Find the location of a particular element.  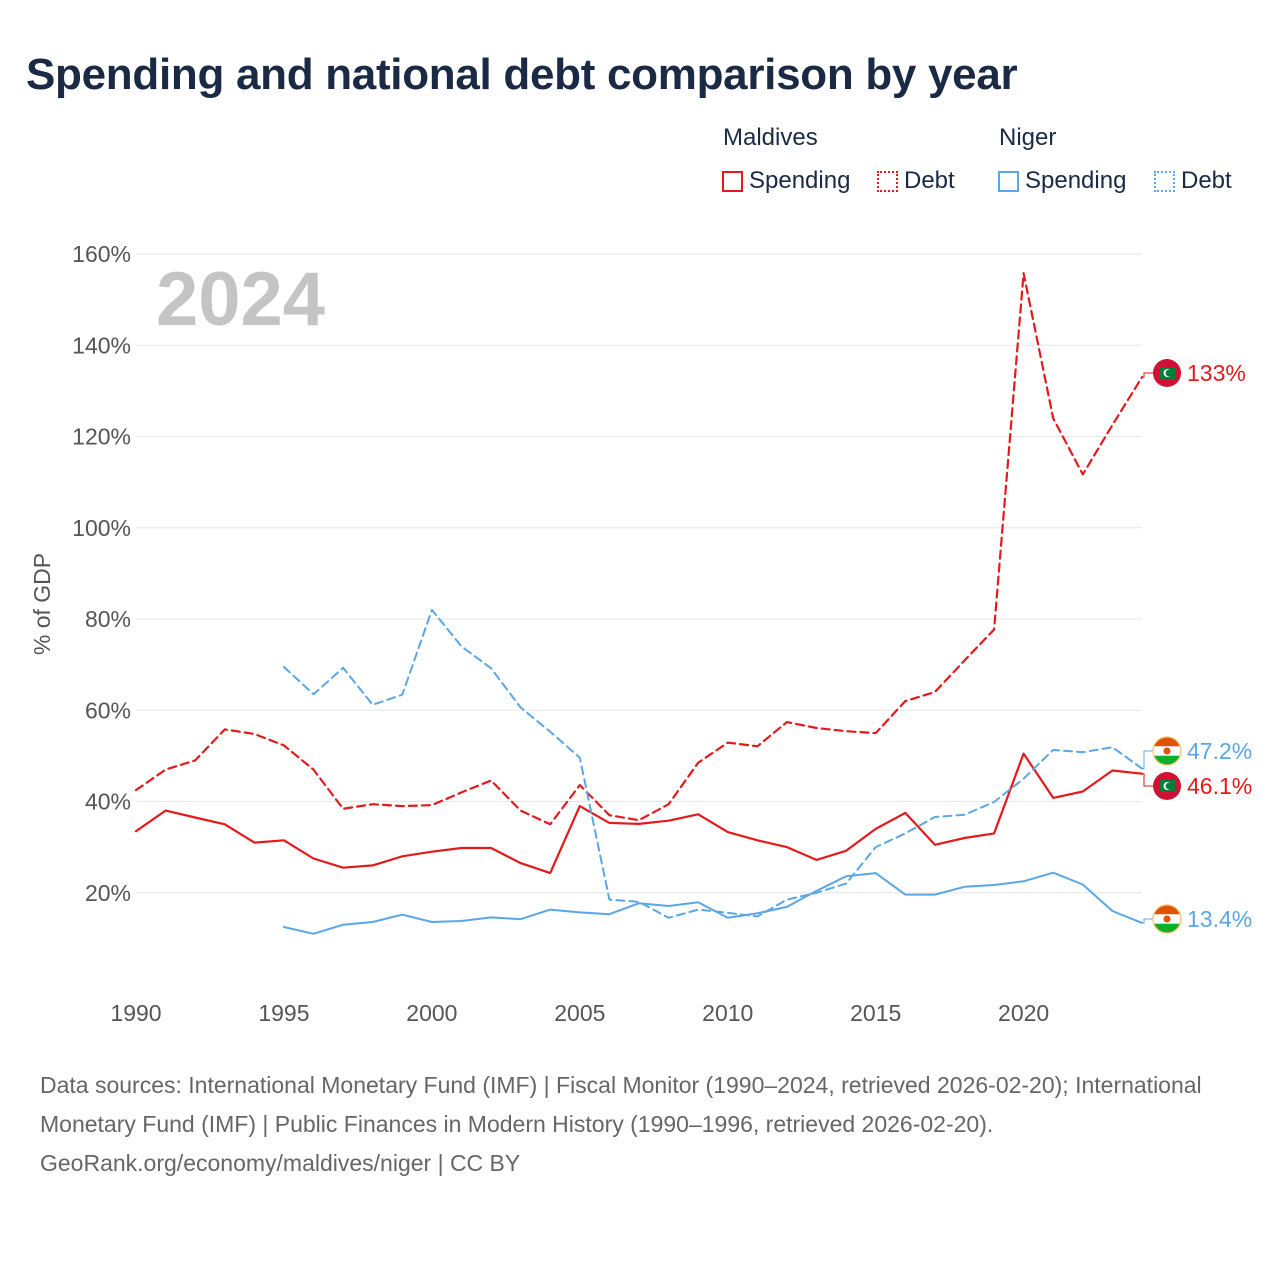

x-tick-label: 2005 is located at coordinates (579, 1013).